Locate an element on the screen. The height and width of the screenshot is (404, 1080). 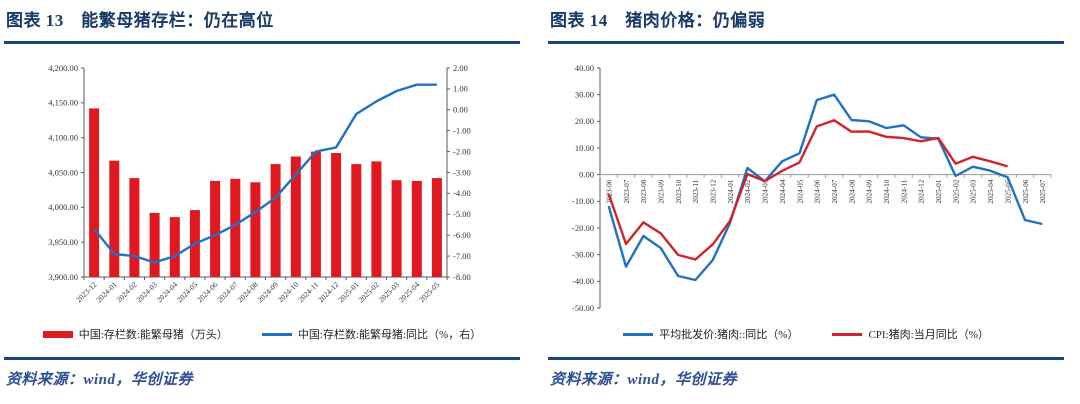
axis-tick-label: 2023-07 is located at coordinates (627, 191).